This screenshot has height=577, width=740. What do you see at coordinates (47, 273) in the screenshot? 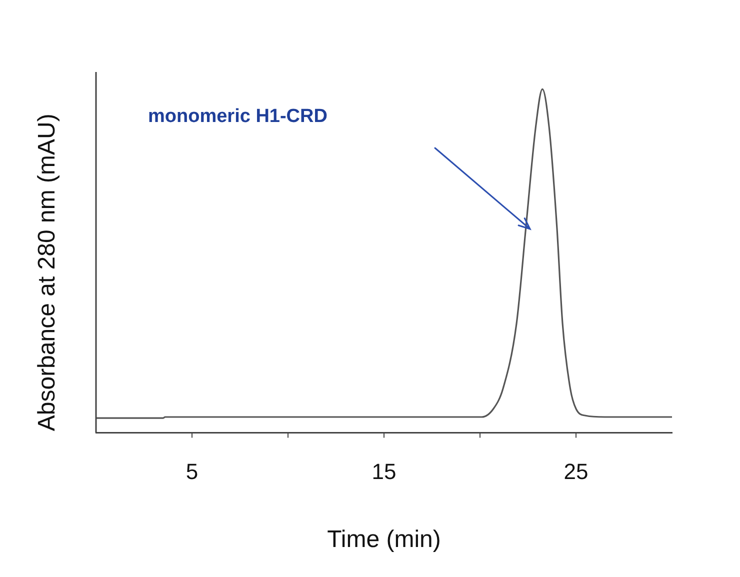
I see `y-axis-title: Absorbance at 280 nm (mAU)` at bounding box center [47, 273].